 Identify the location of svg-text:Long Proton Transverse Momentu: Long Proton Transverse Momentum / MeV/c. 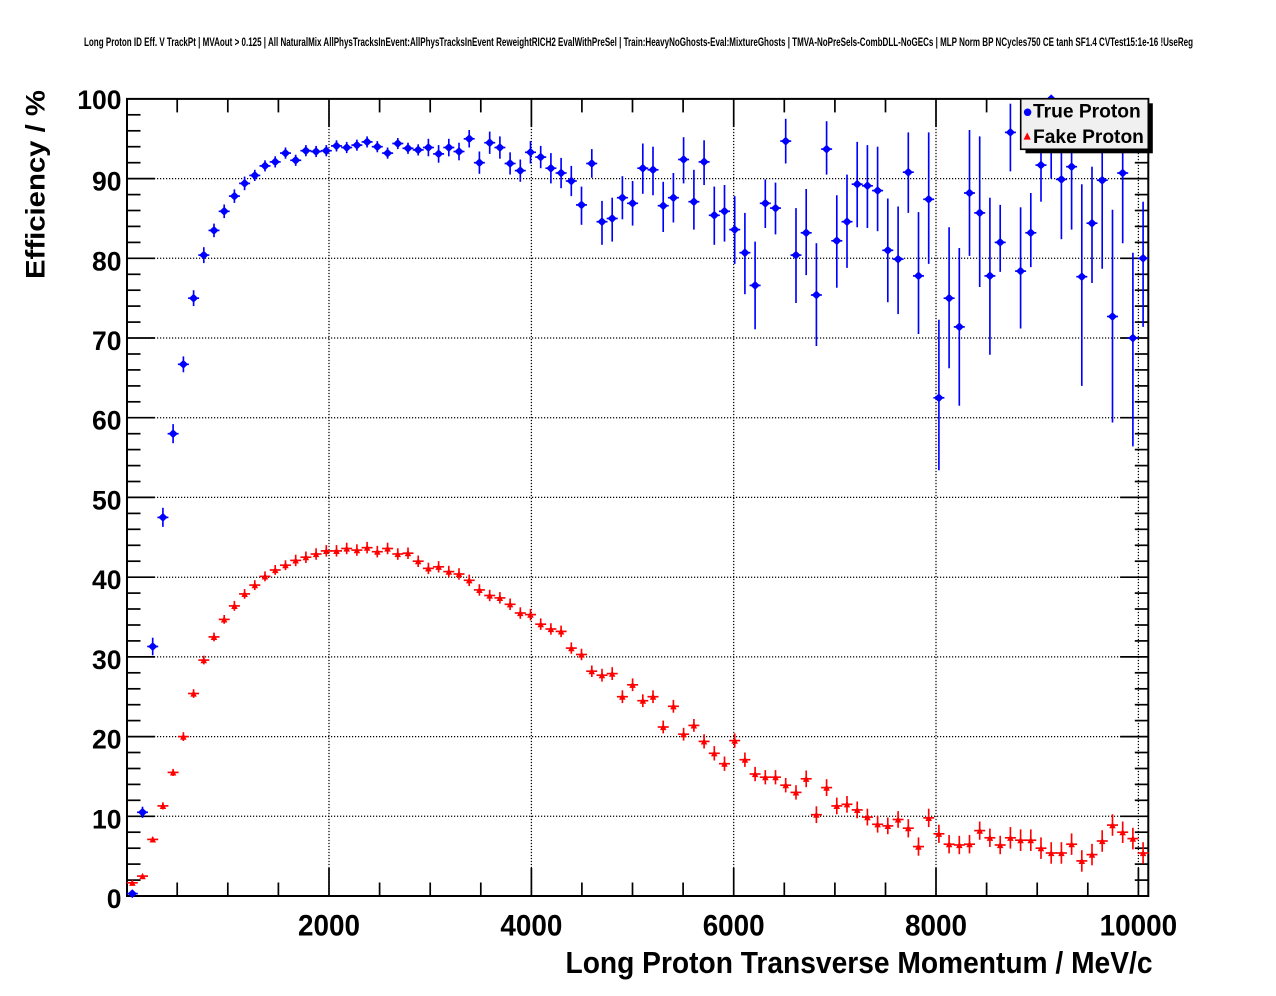
(859, 962).